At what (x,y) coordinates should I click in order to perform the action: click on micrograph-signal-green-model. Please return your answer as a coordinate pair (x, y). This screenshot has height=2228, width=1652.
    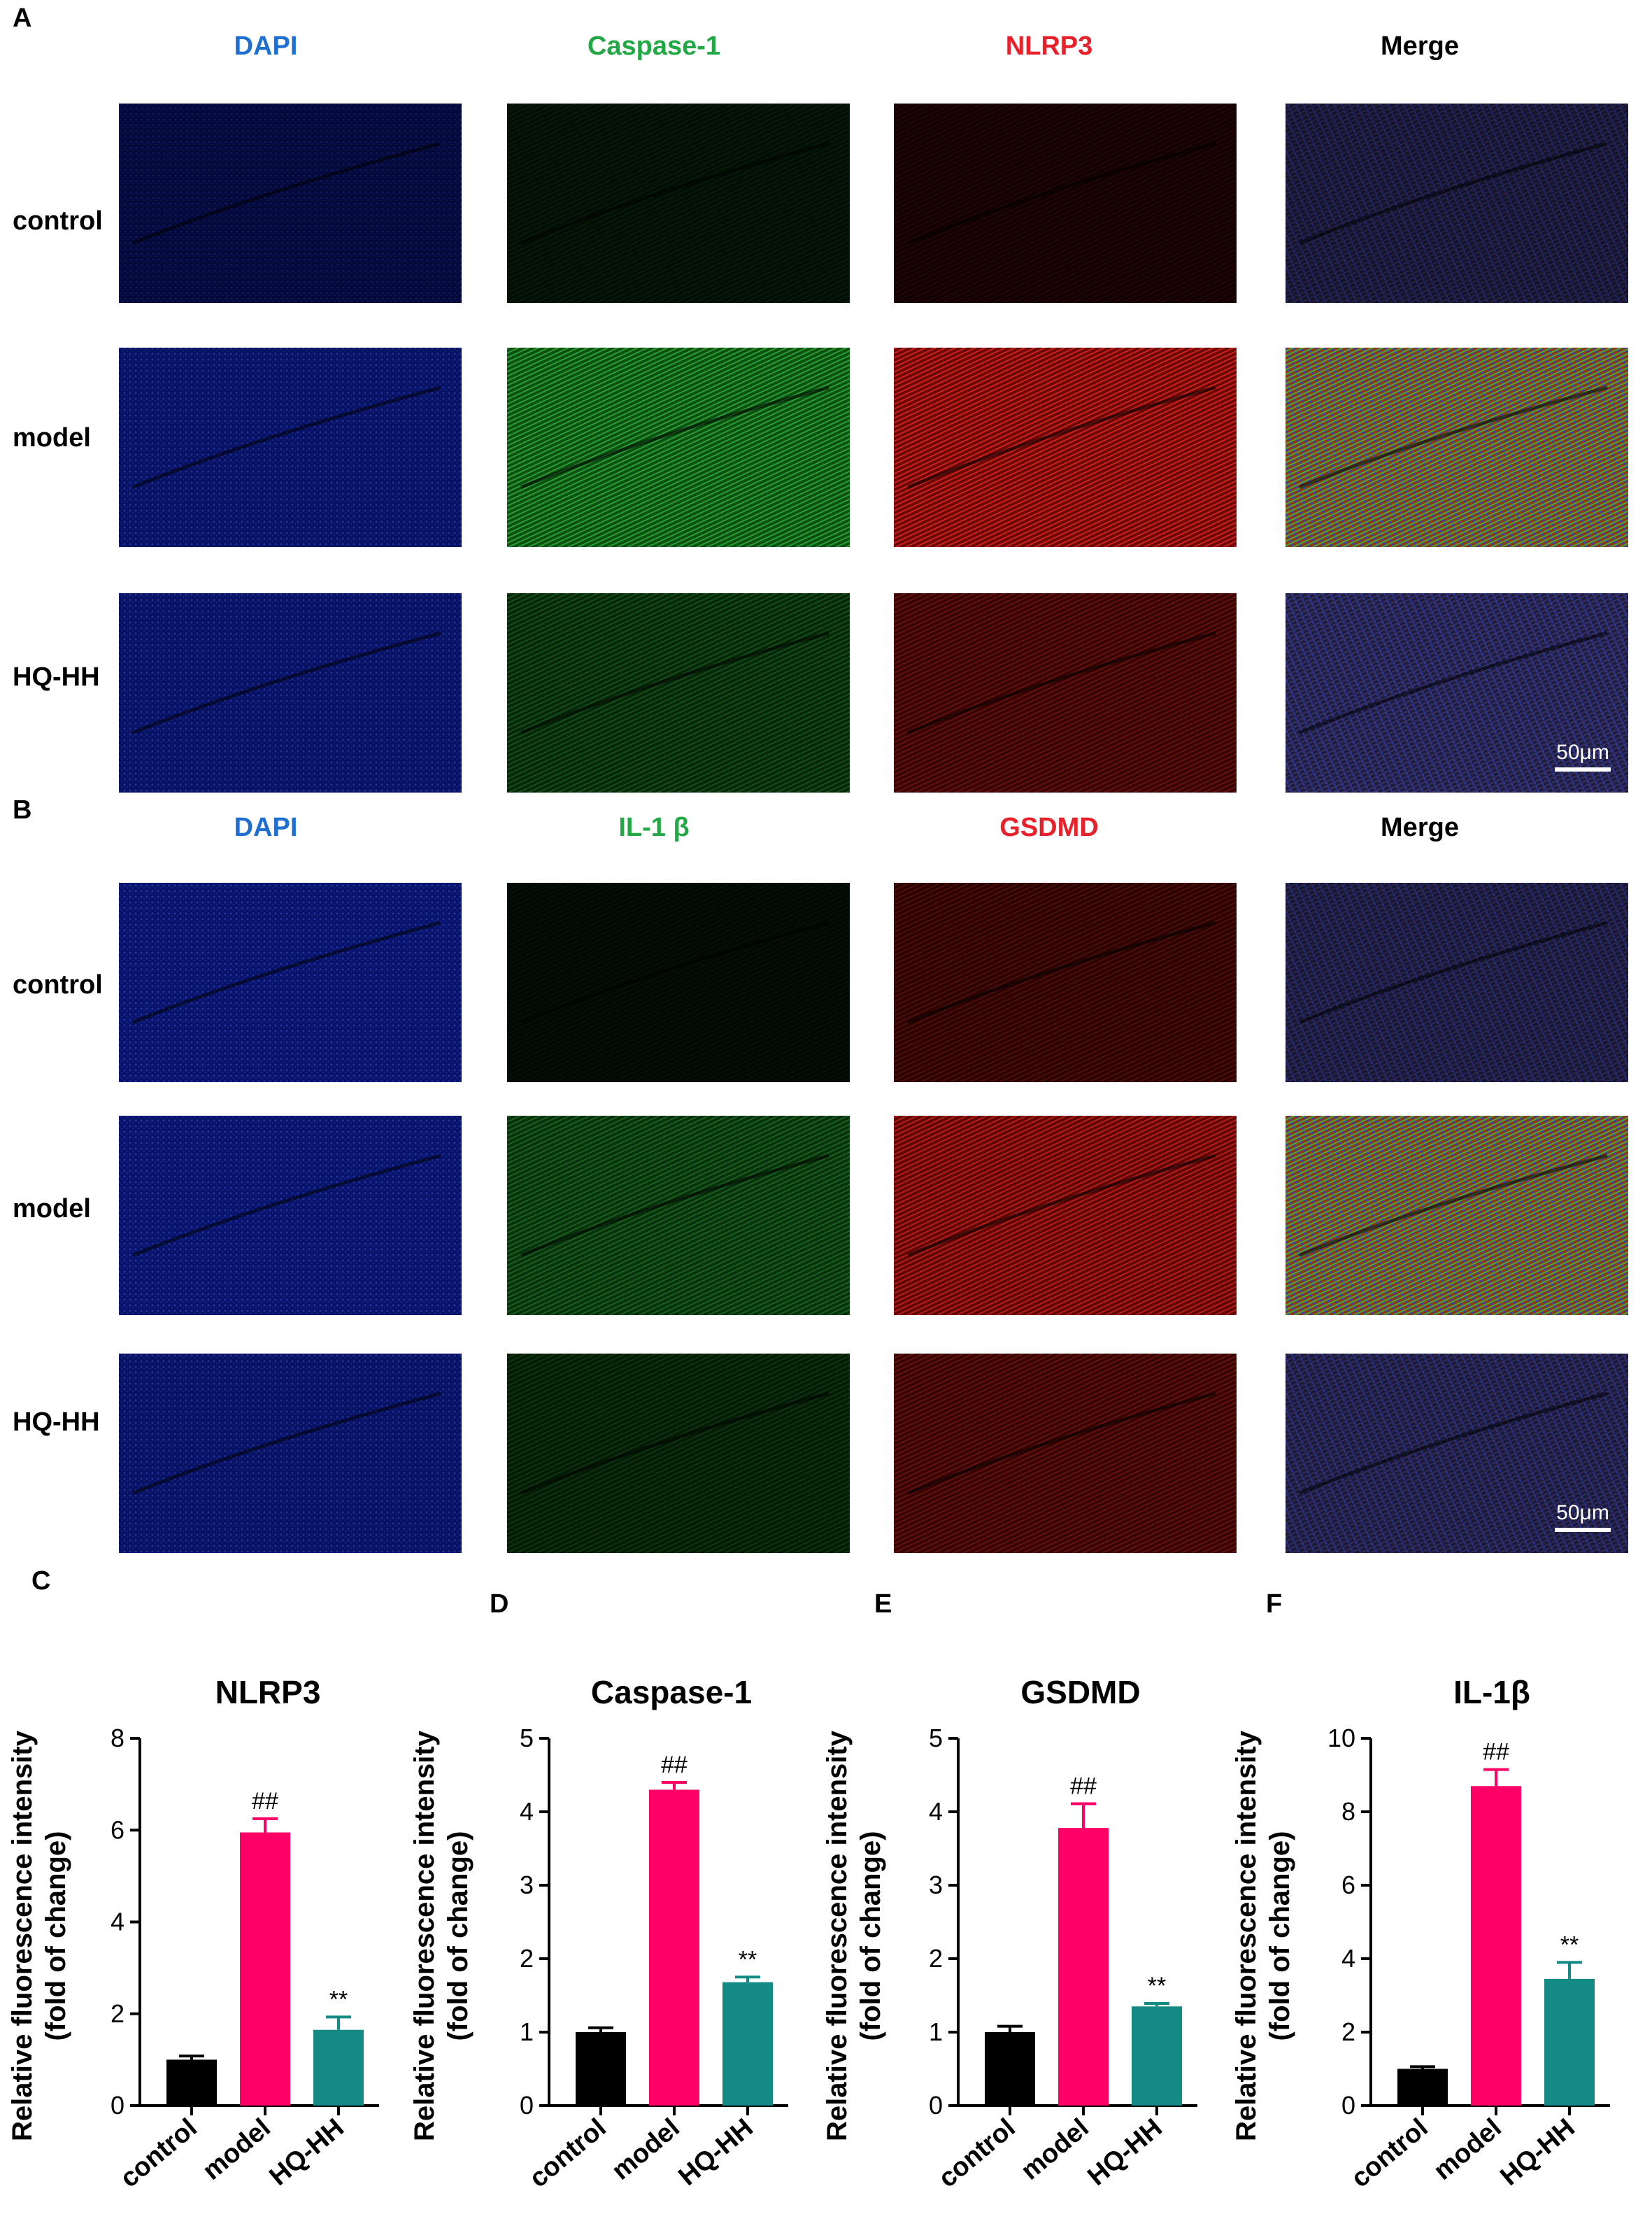
    Looking at the image, I should click on (678, 448).